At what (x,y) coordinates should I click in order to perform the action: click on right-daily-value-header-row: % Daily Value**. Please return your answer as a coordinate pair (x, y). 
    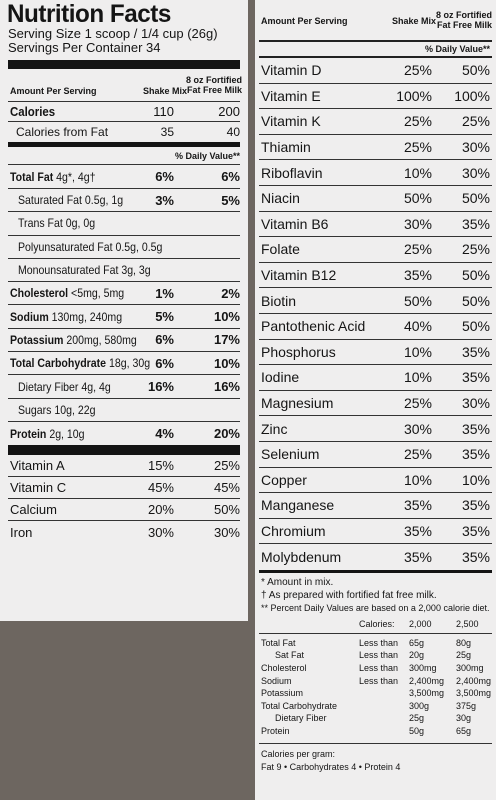
    Looking at the image, I should click on (375, 50).